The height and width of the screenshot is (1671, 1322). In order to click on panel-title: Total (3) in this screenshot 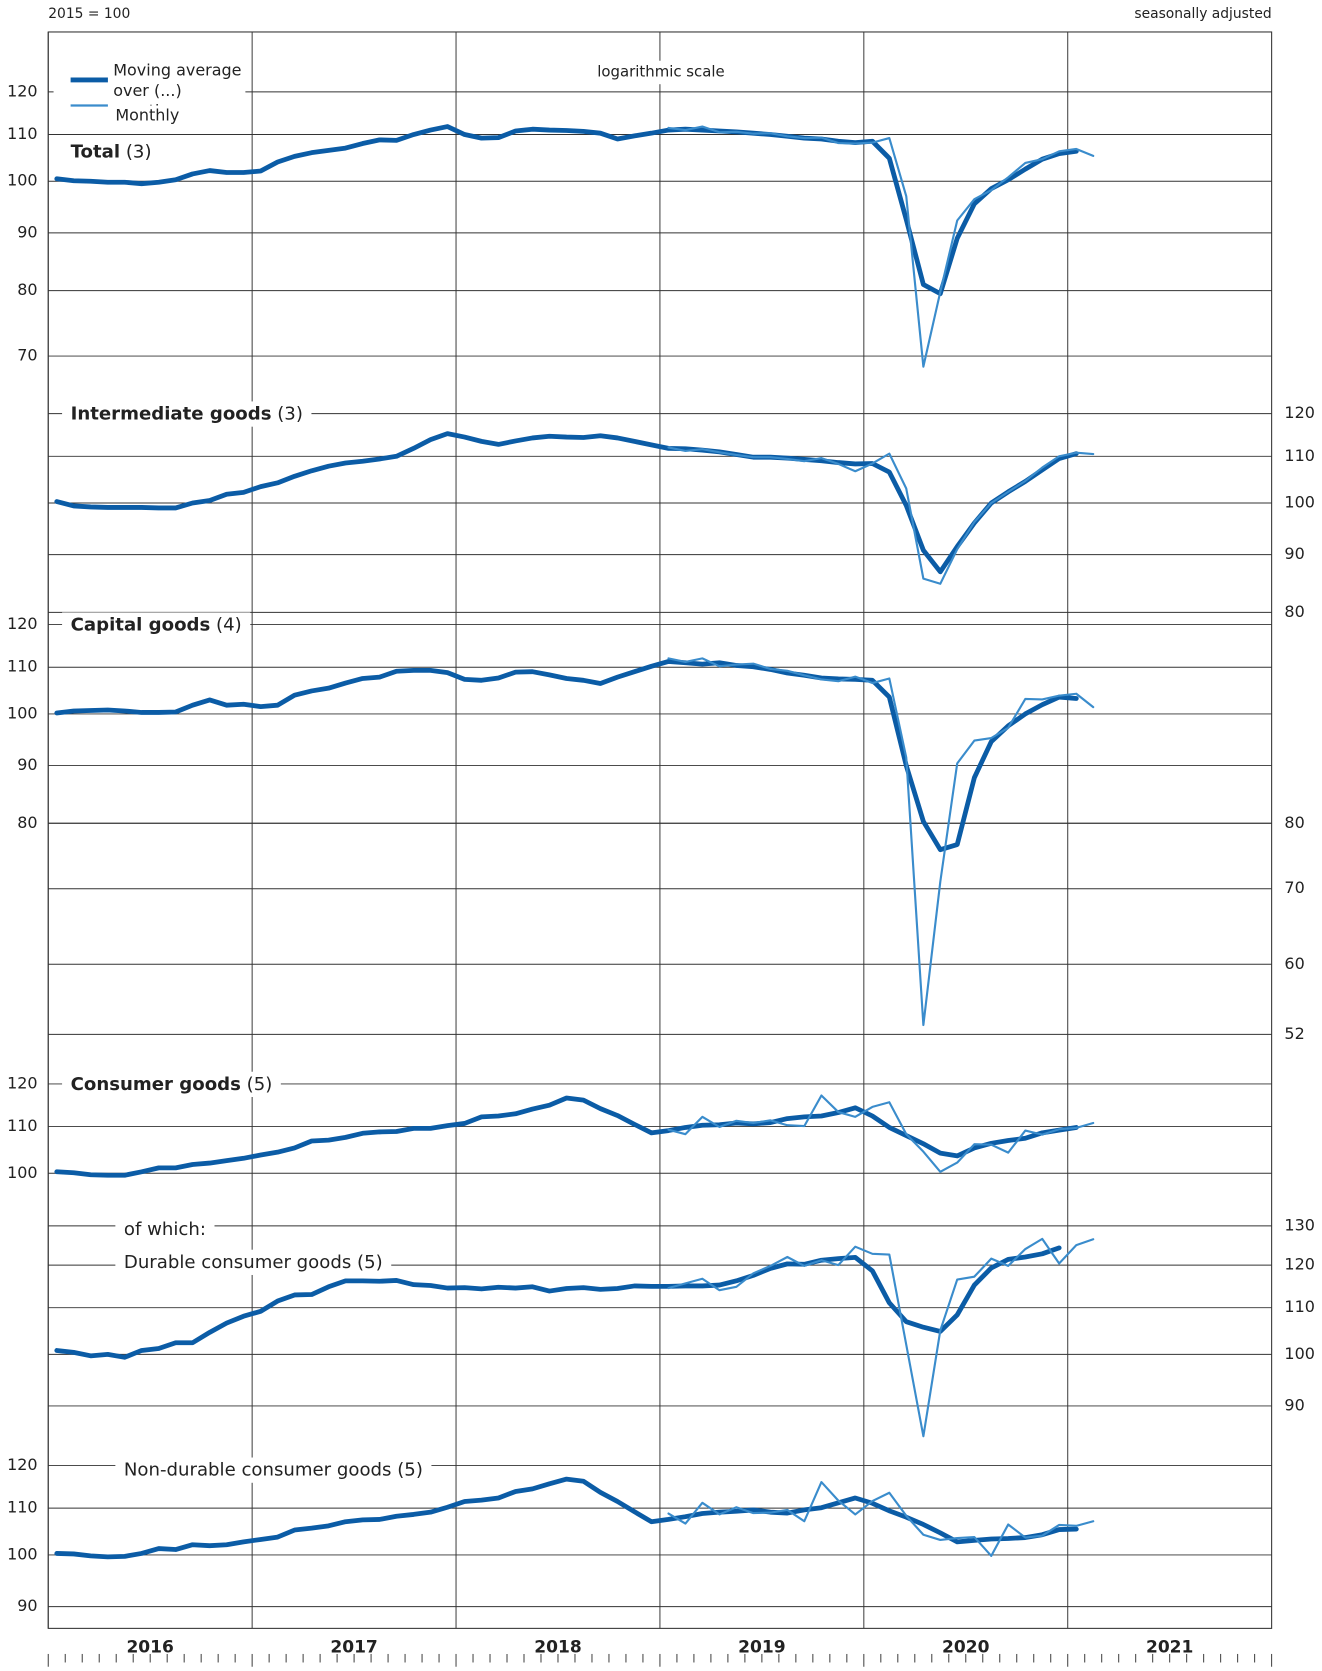, I will do `click(111, 151)`.